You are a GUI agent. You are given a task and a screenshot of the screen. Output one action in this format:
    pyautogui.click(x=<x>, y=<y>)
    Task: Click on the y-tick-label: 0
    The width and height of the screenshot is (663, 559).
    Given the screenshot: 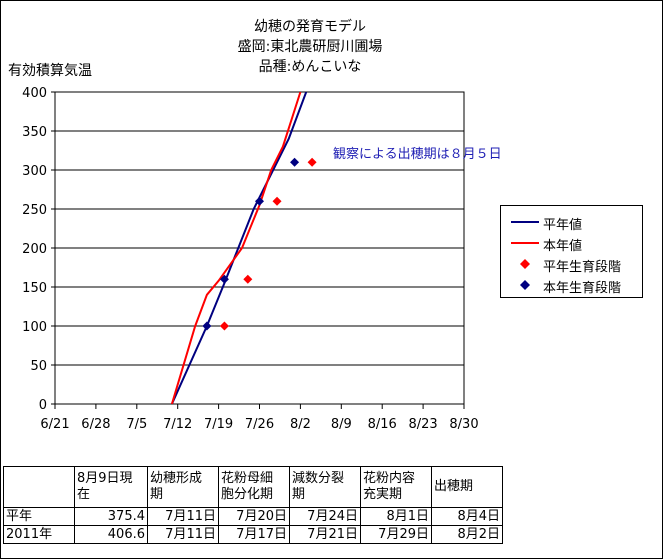 What is the action you would take?
    pyautogui.click(x=43, y=405)
    